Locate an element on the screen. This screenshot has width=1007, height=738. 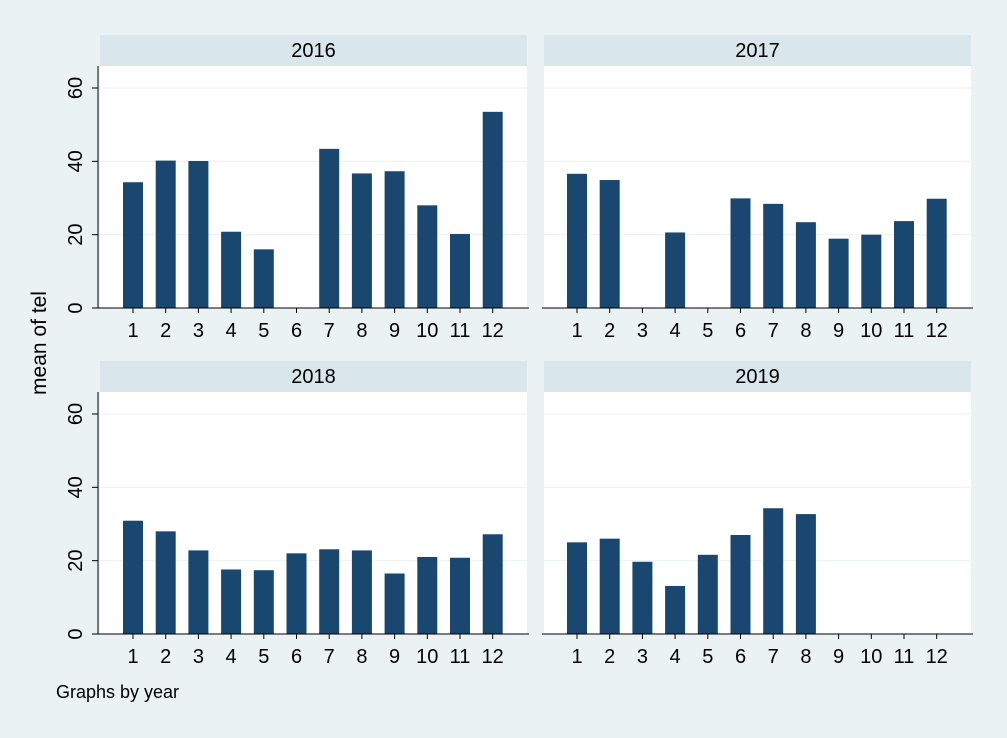
x-tick-label-2018-9: 9 is located at coordinates (394, 657).